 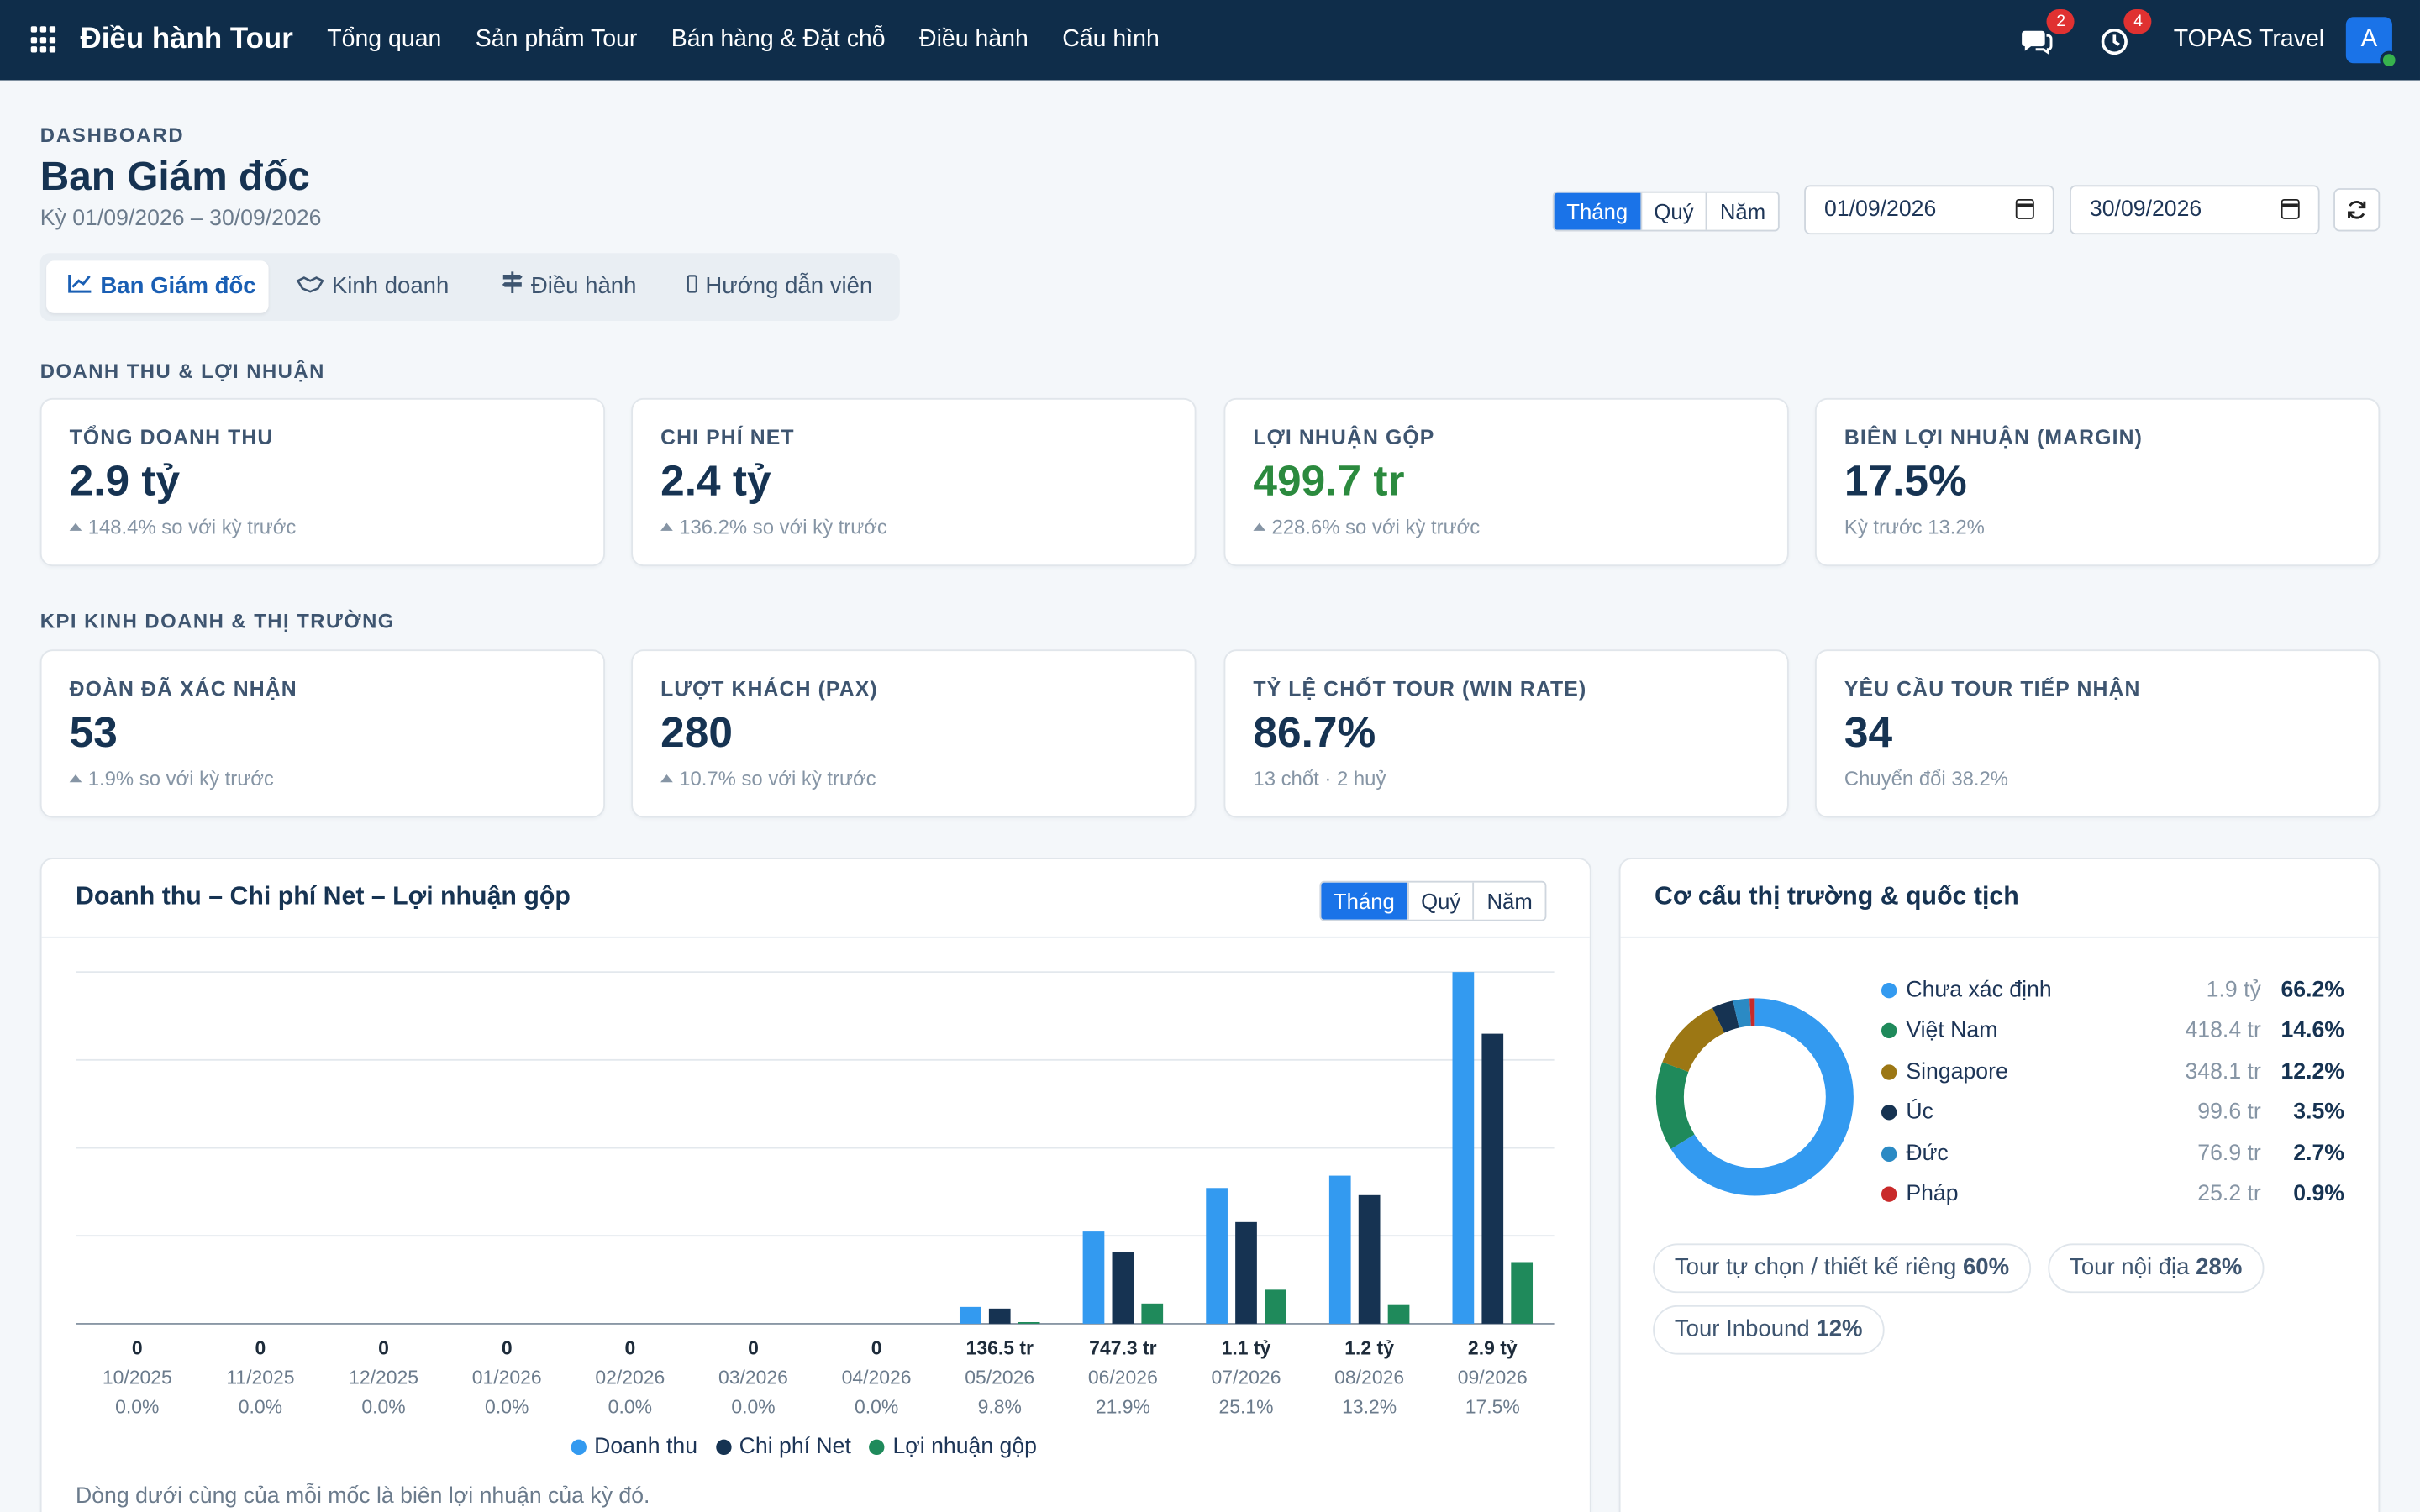 What do you see at coordinates (2390, 60) in the screenshot?
I see `online-status-dot` at bounding box center [2390, 60].